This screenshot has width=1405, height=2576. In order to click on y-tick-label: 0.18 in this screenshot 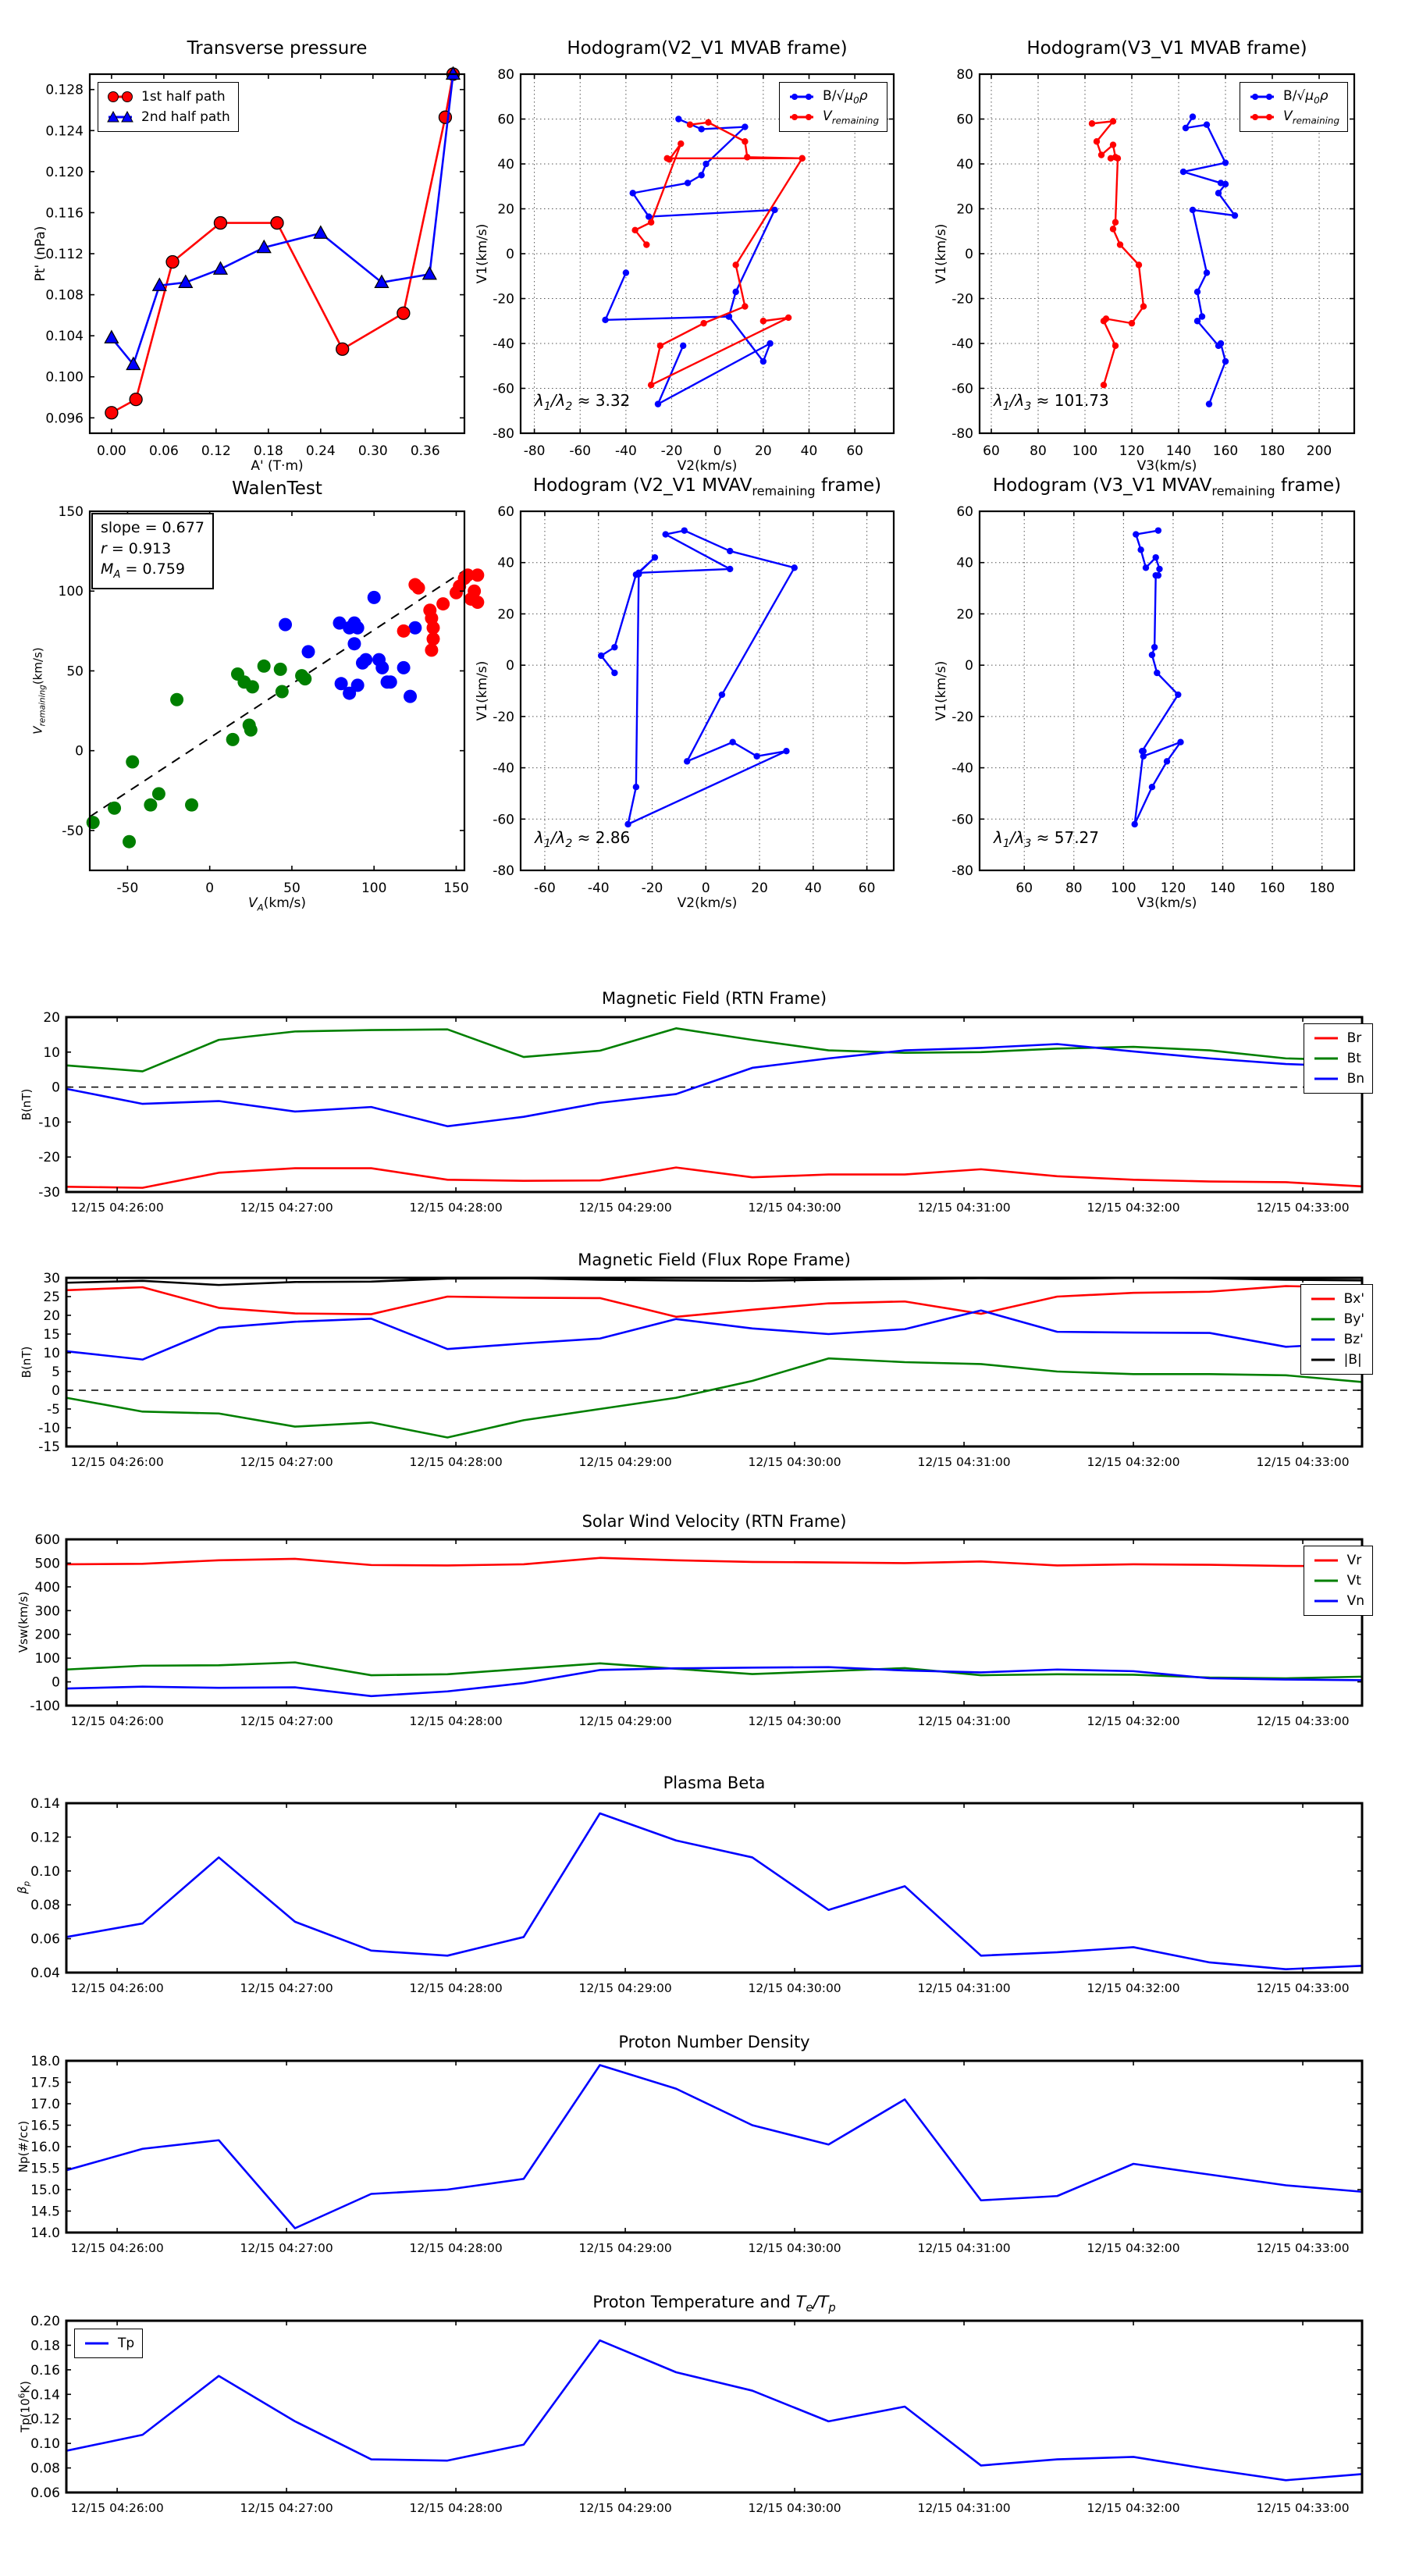, I will do `click(45, 2346)`.